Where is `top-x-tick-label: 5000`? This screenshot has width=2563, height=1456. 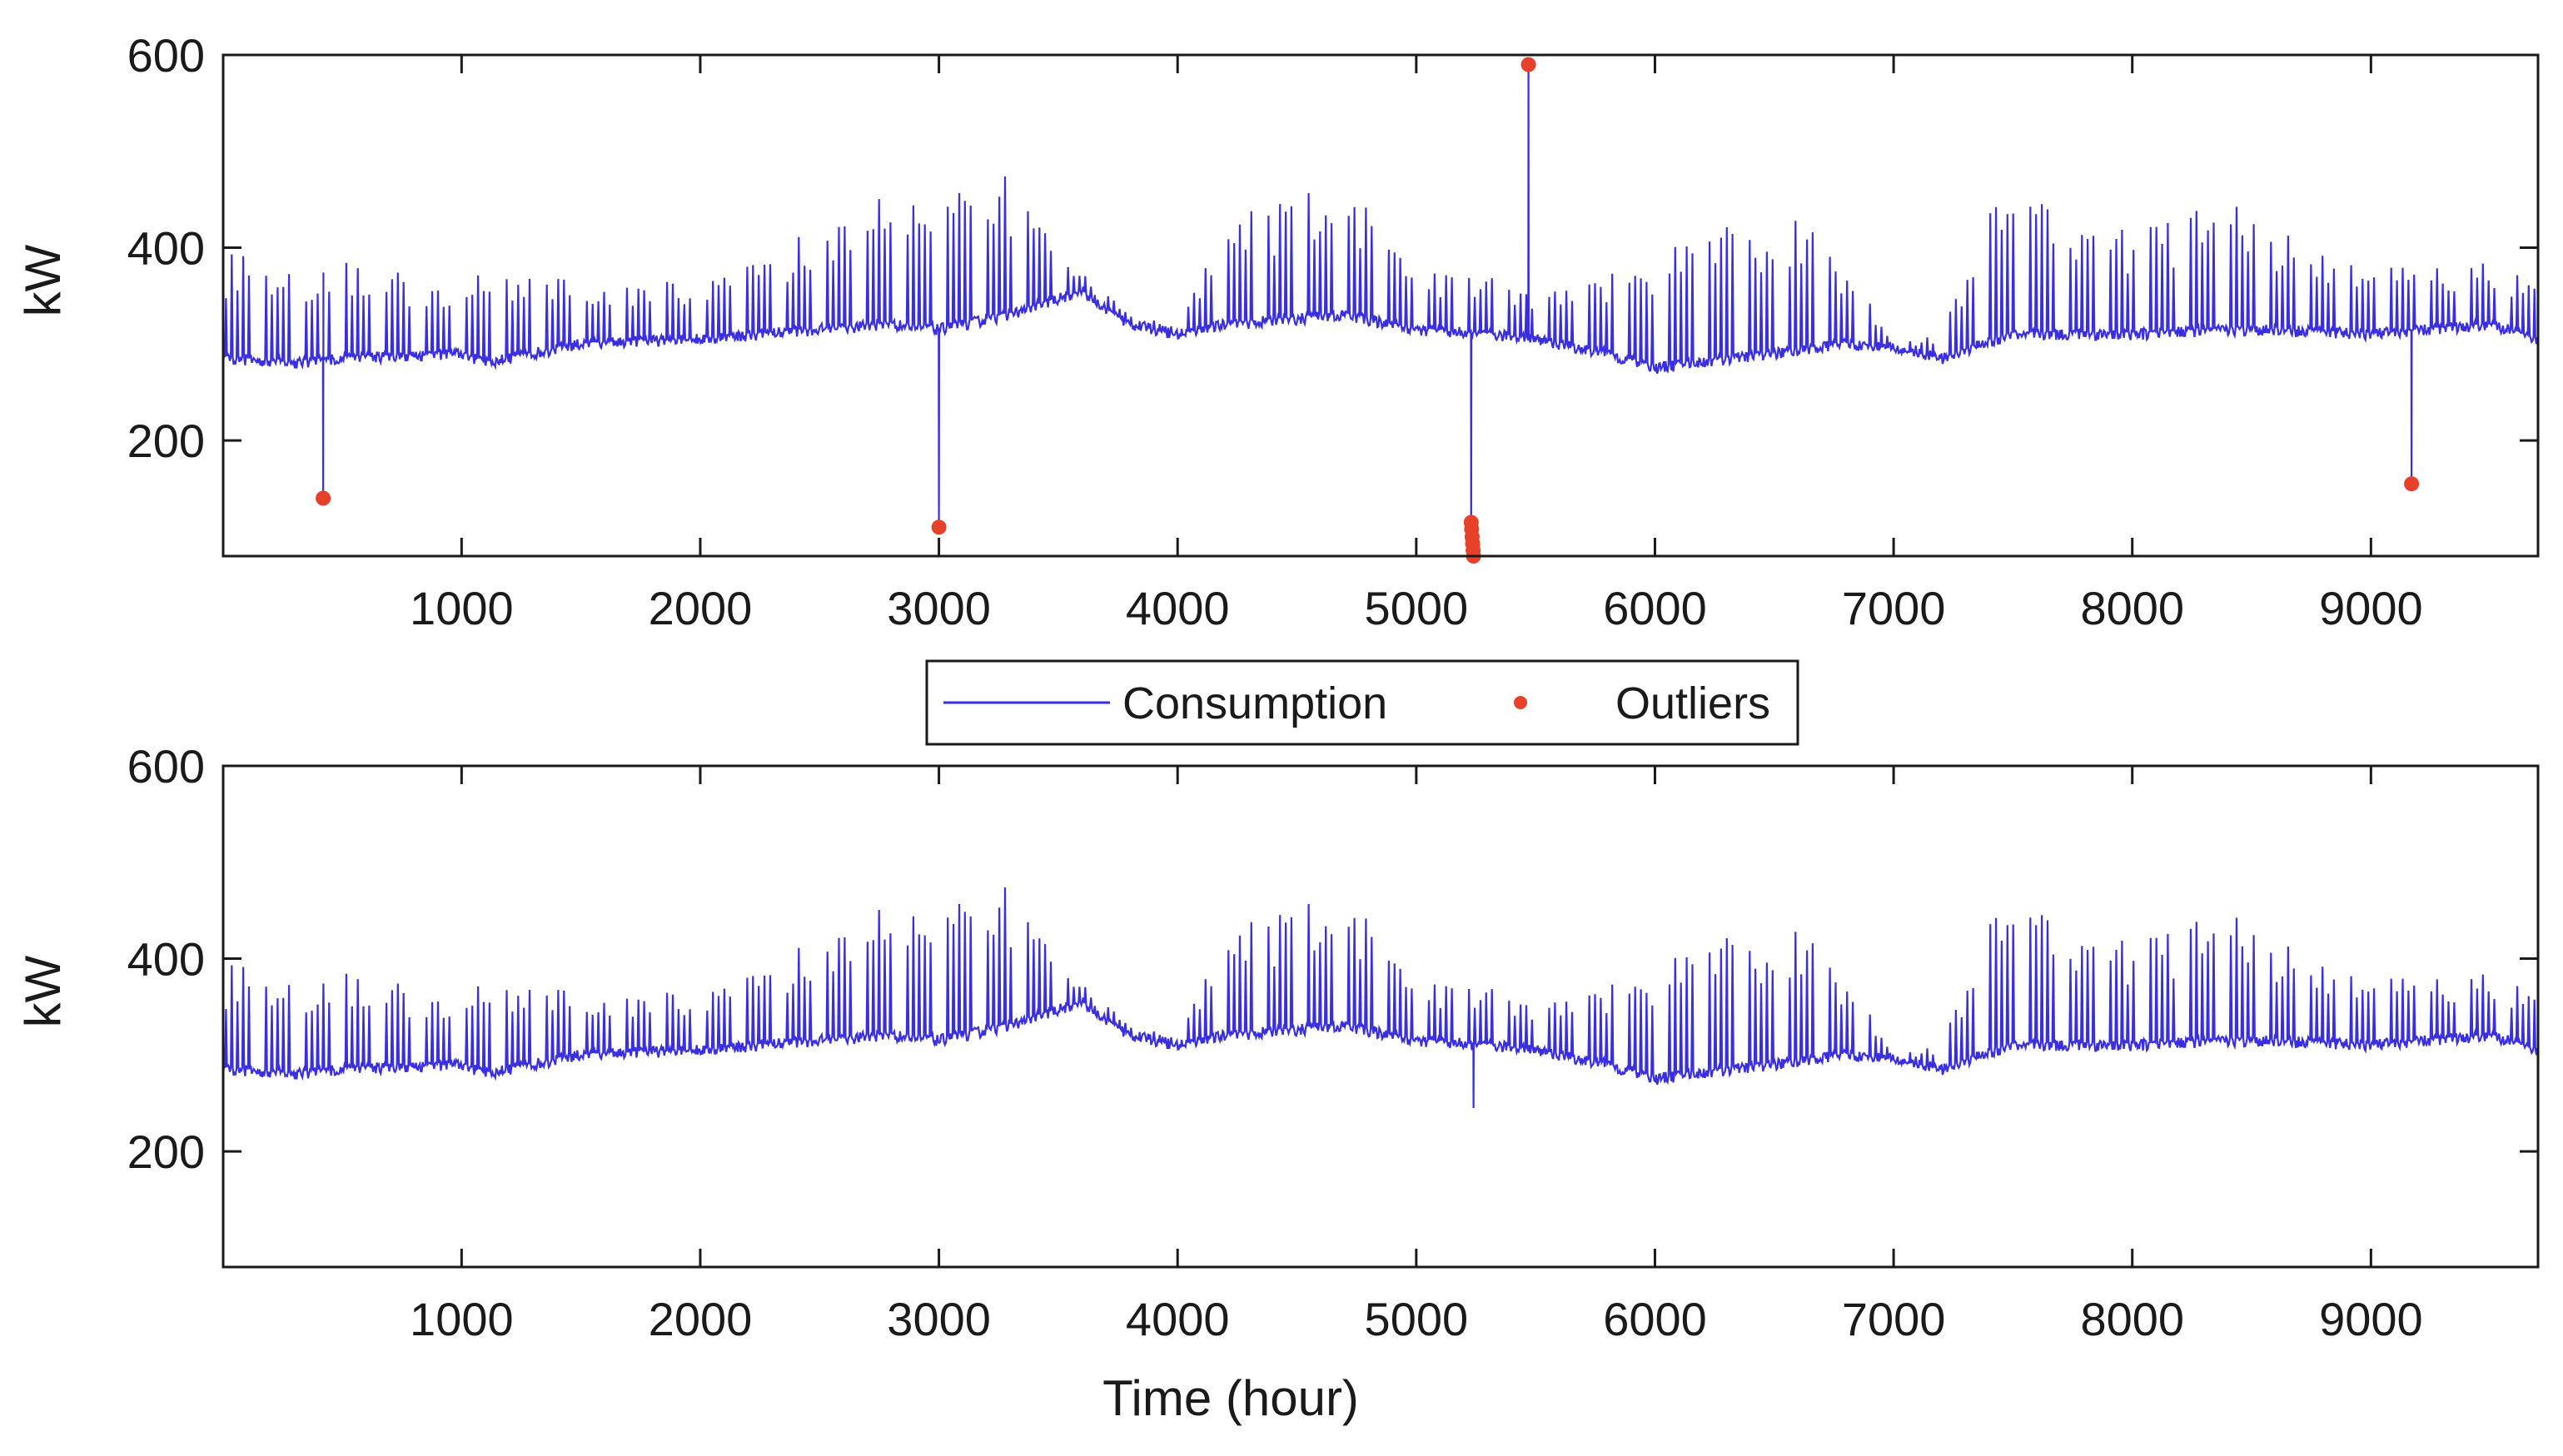 top-x-tick-label: 5000 is located at coordinates (1417, 608).